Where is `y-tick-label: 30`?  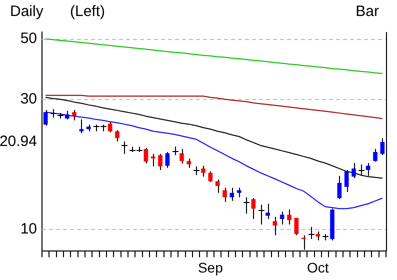
y-tick-label: 30 is located at coordinates (28, 99).